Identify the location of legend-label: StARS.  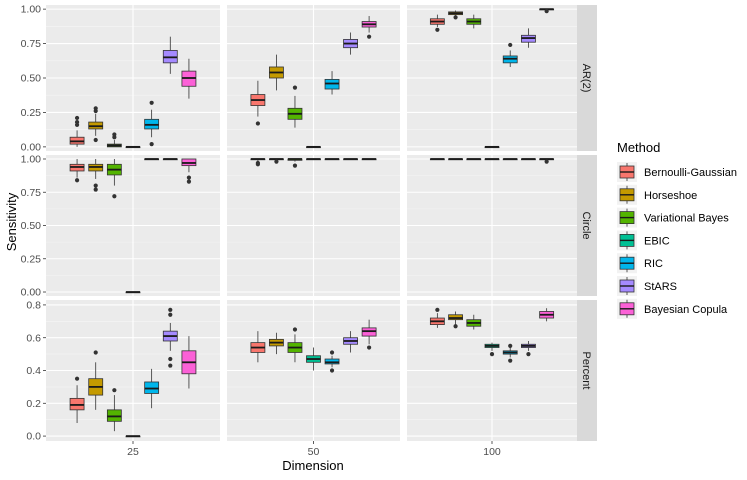
(660, 287).